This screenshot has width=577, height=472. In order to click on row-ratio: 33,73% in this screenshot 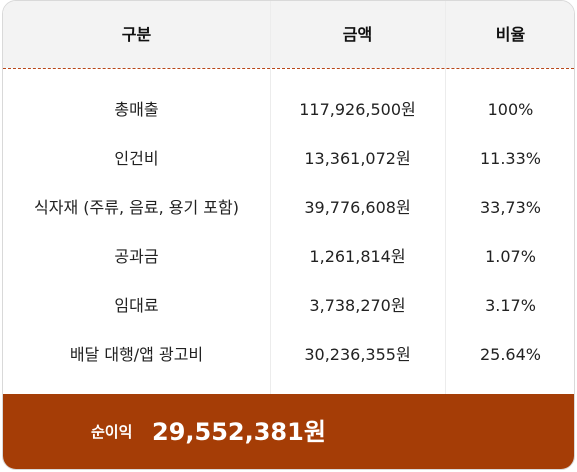, I will do `click(510, 207)`.